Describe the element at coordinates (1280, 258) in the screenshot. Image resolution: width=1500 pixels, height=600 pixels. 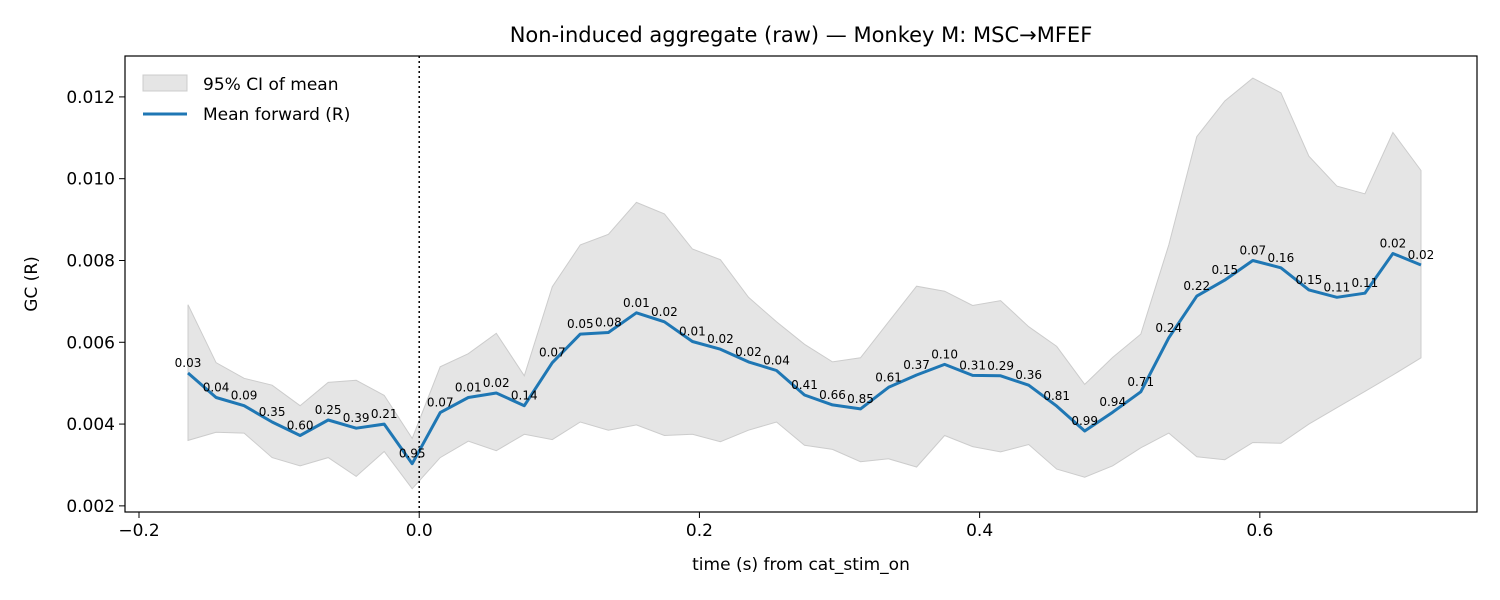
I see `point-p-label: 0.16` at that location.